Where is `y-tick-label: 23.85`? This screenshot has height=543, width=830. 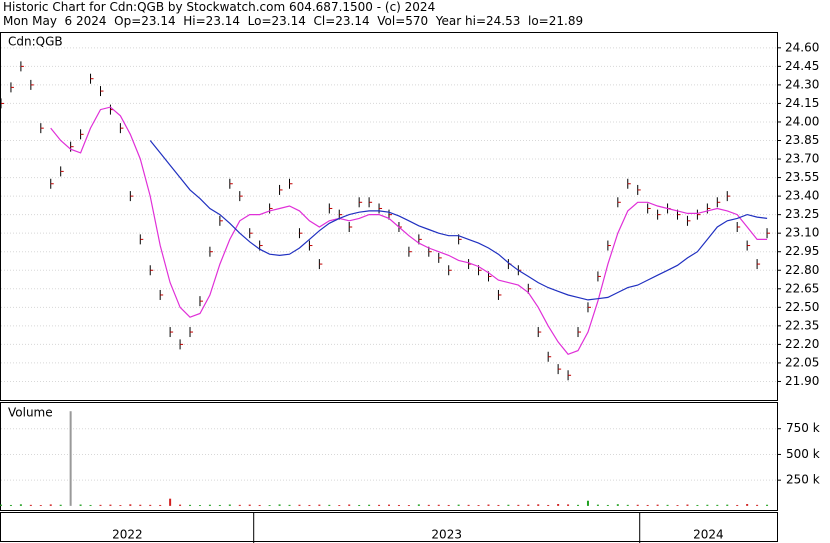 y-tick-label: 23.85 is located at coordinates (802, 140).